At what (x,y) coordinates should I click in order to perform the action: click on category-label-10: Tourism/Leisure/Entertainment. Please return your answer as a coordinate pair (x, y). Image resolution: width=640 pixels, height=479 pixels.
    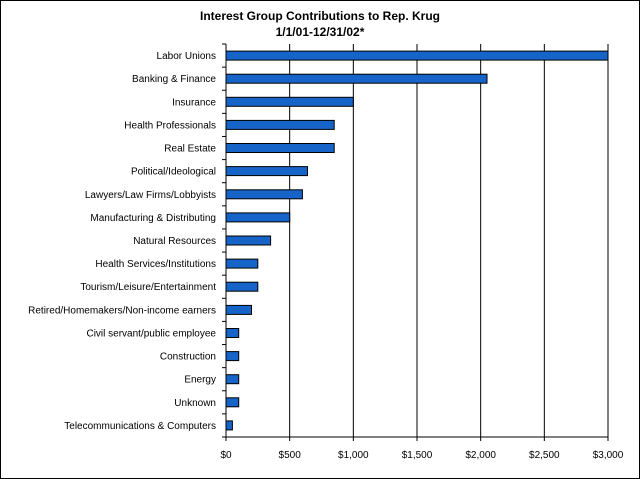
    Looking at the image, I should click on (148, 287).